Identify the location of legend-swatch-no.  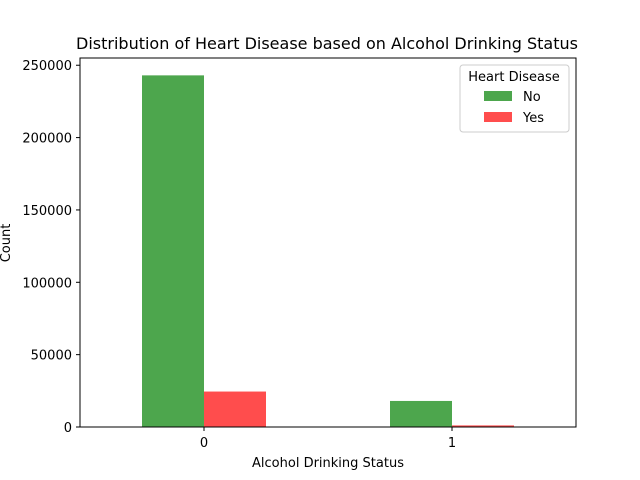
(498, 96).